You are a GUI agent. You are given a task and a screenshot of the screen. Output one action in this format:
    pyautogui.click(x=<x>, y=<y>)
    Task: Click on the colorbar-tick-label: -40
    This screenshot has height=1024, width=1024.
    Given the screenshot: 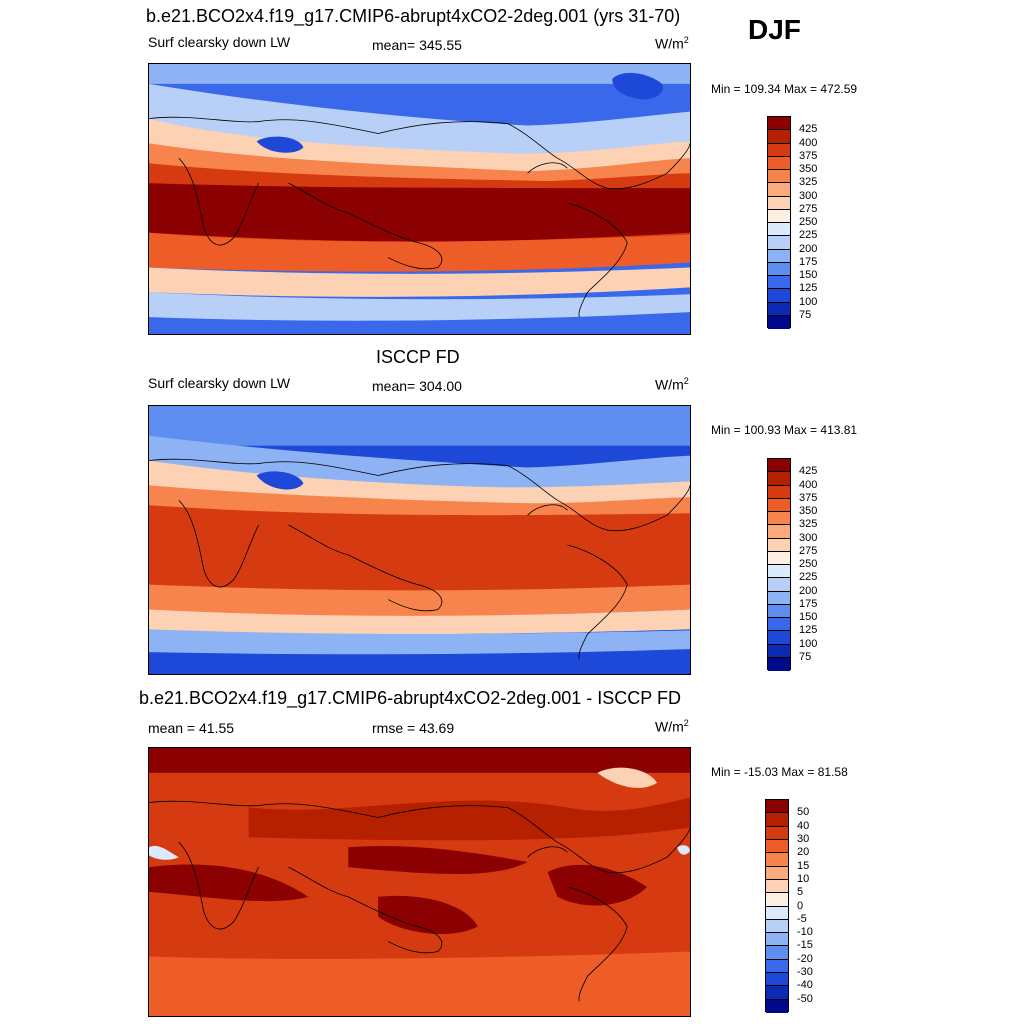 What is the action you would take?
    pyautogui.click(x=805, y=985)
    